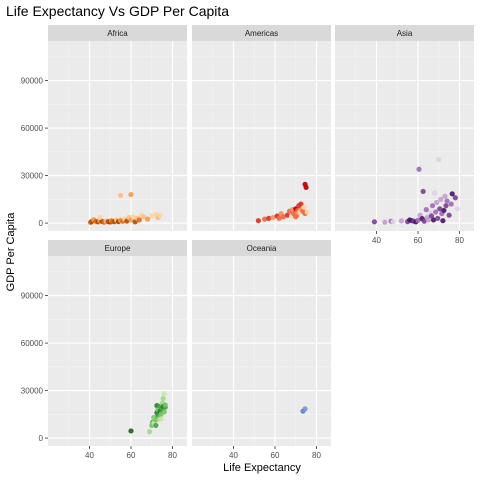 The height and width of the screenshot is (480, 480). I want to click on x-axis-title: Life Expectancy, so click(262, 468).